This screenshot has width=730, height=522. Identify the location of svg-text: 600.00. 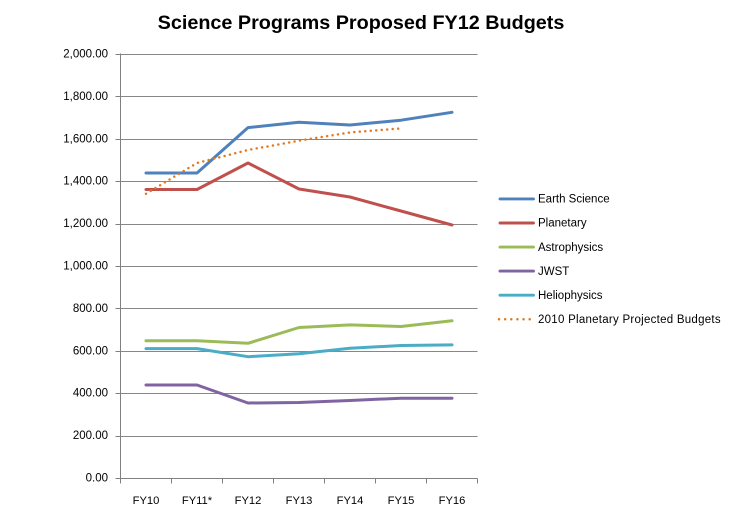
(90, 351).